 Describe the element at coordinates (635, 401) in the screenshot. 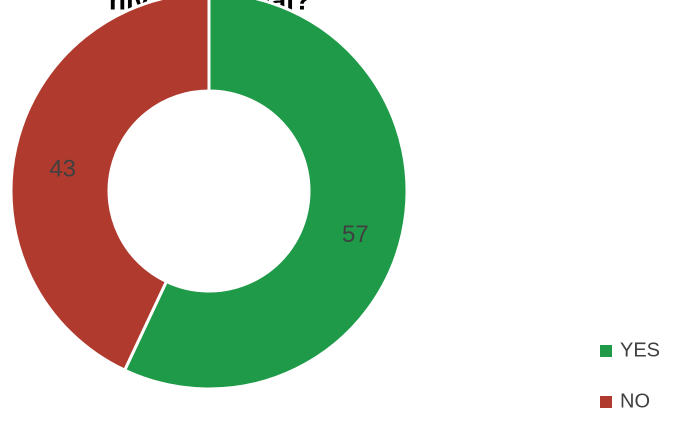

I see `legend-label: NO` at that location.